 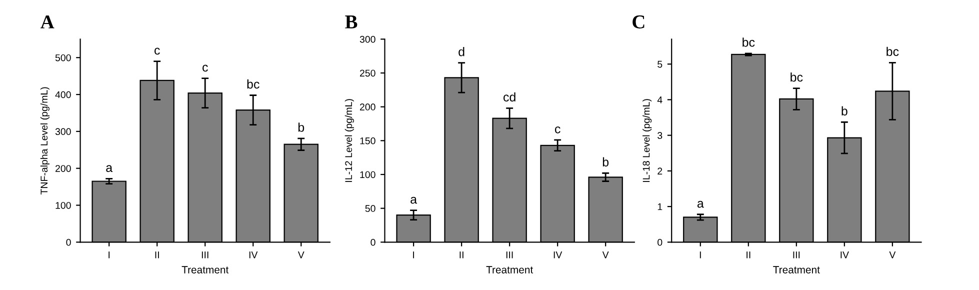 I want to click on y-axis-title: IL-12 Level (pg/mL), so click(x=349, y=140).